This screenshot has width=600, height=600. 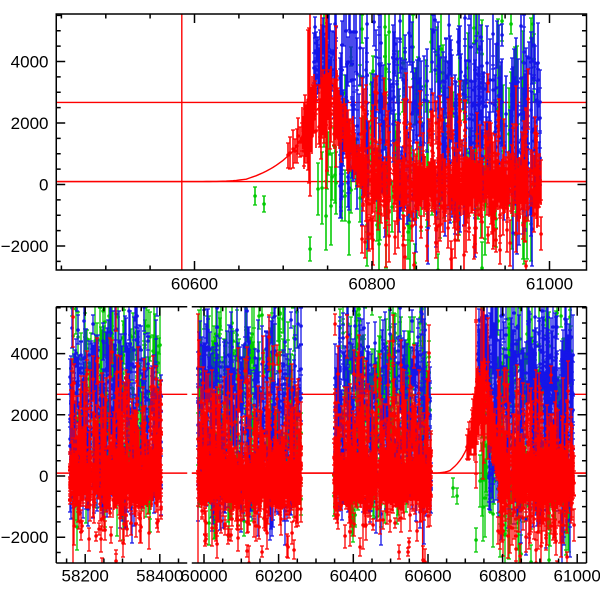 I want to click on svg-text: 60400, so click(x=353, y=576).